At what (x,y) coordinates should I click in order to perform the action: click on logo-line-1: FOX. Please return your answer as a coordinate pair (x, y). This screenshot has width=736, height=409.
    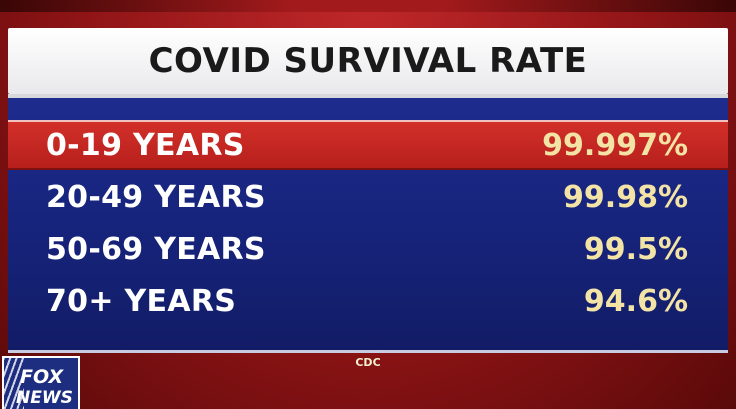
    Looking at the image, I should click on (42, 377).